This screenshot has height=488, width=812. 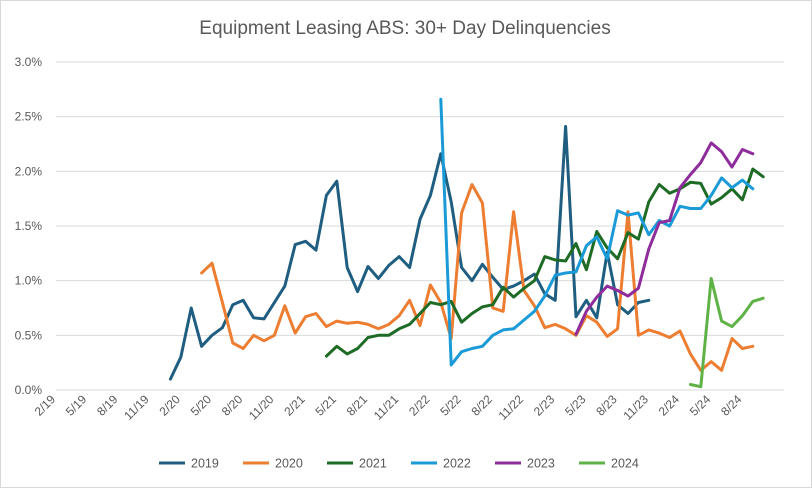 What do you see at coordinates (457, 464) in the screenshot?
I see `legend-label: 2022` at bounding box center [457, 464].